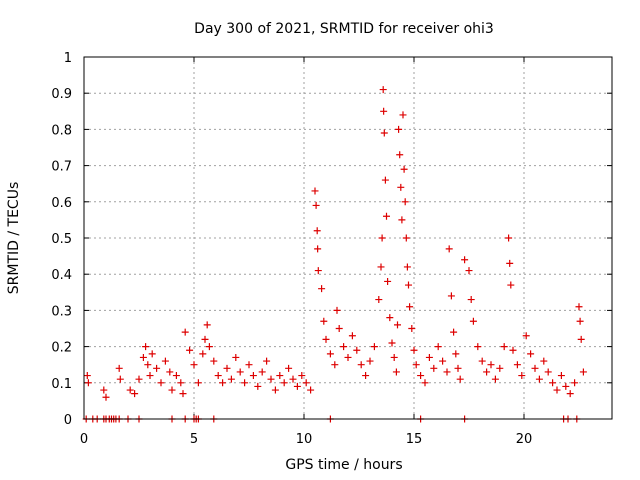  What do you see at coordinates (61, 275) in the screenshot?
I see `y-tick-label: 0.4` at bounding box center [61, 275].